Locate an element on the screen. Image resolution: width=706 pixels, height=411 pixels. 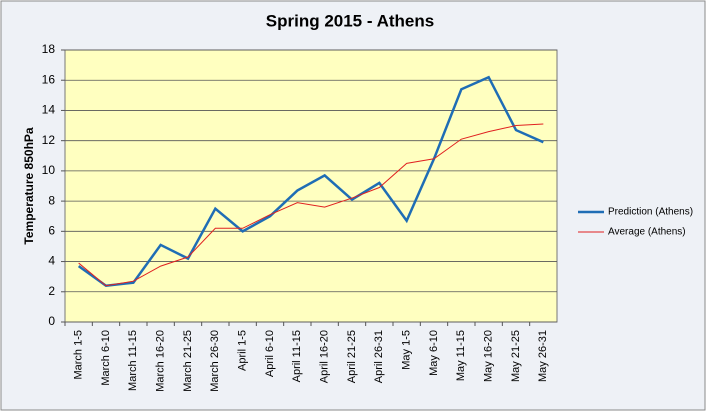
x-tick-label: March 16-20 is located at coordinates (161, 361).